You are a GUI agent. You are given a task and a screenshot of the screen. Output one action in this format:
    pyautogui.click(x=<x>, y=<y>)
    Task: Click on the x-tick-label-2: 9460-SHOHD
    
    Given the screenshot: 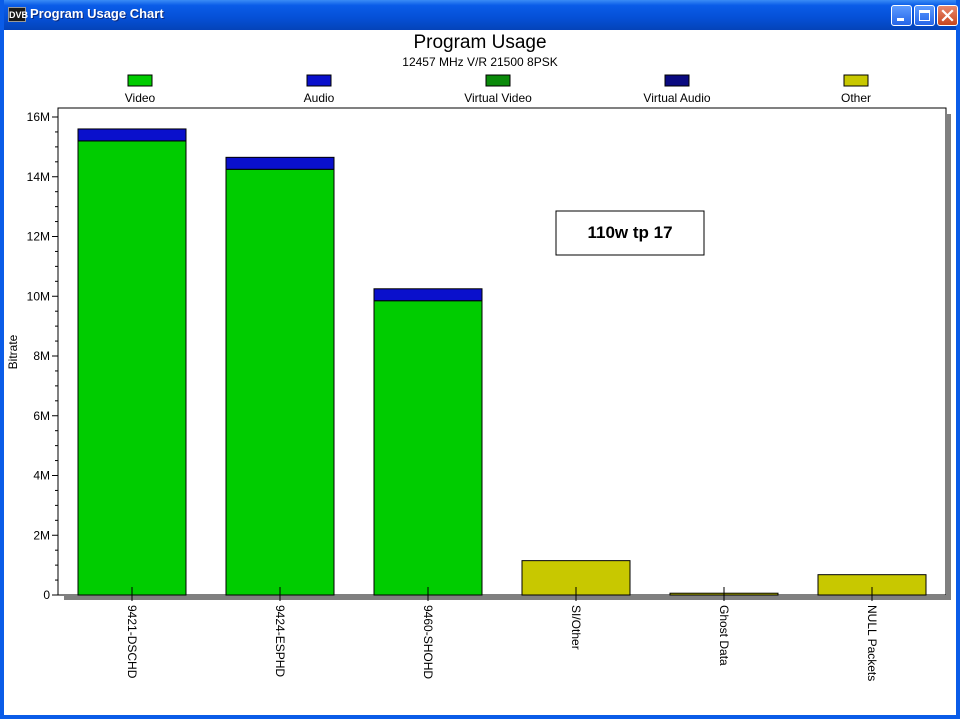 What is the action you would take?
    pyautogui.click(x=428, y=642)
    